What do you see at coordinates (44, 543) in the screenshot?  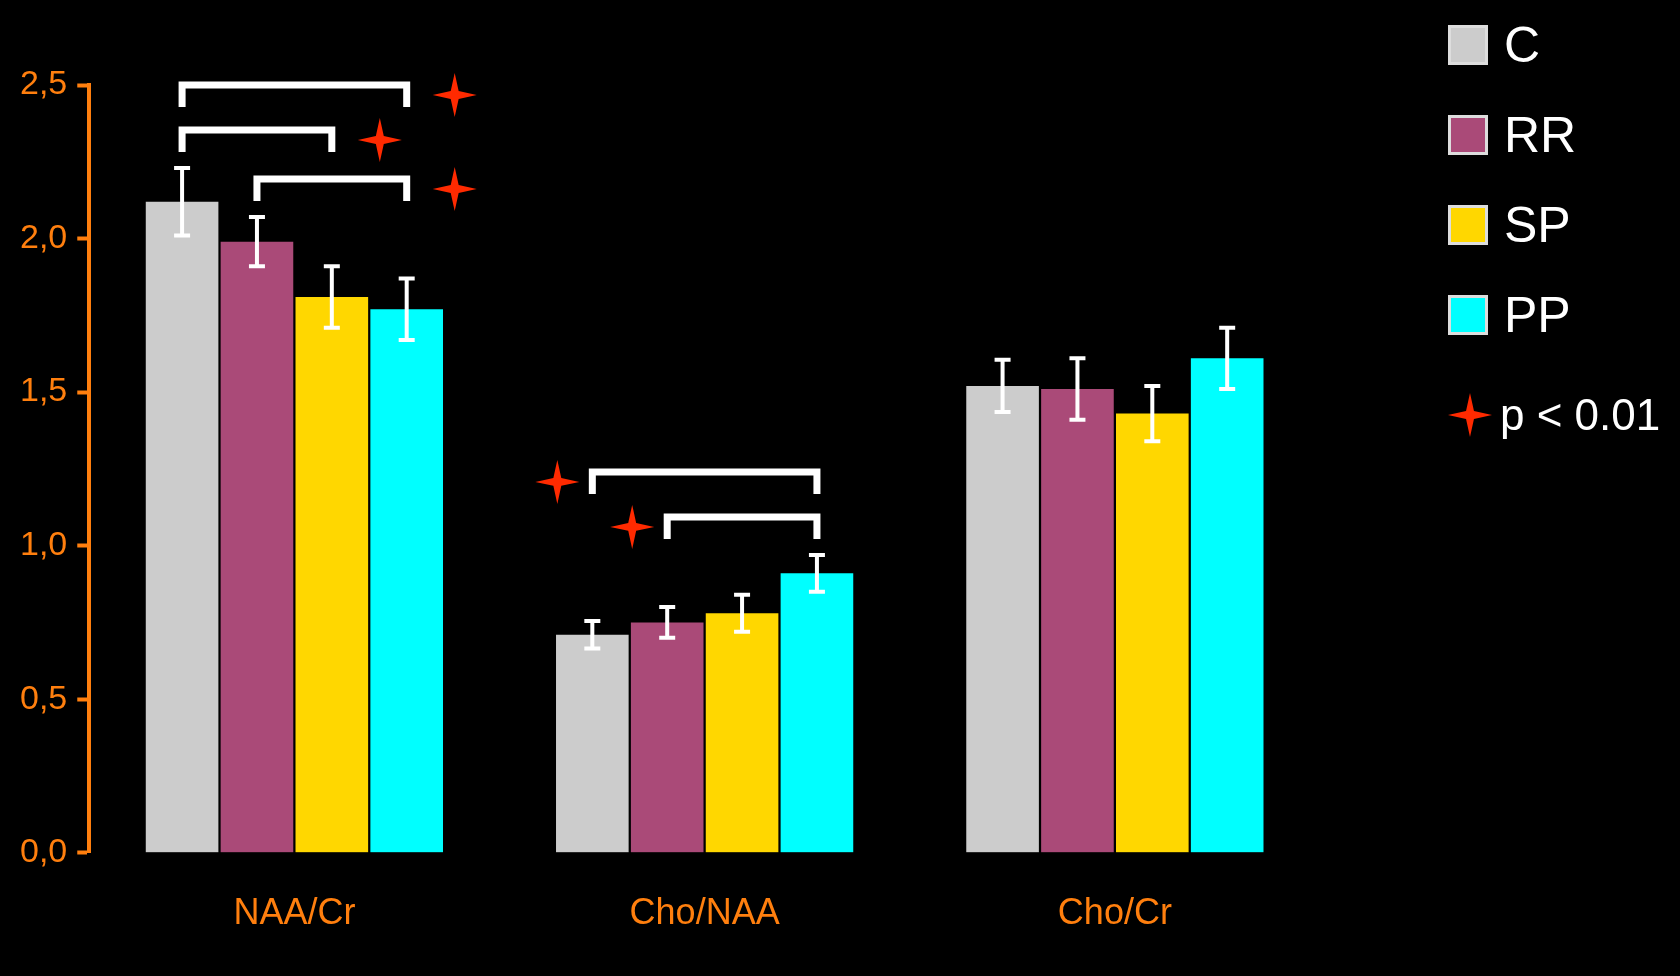 I see `y-tick-label: 1,0` at bounding box center [44, 543].